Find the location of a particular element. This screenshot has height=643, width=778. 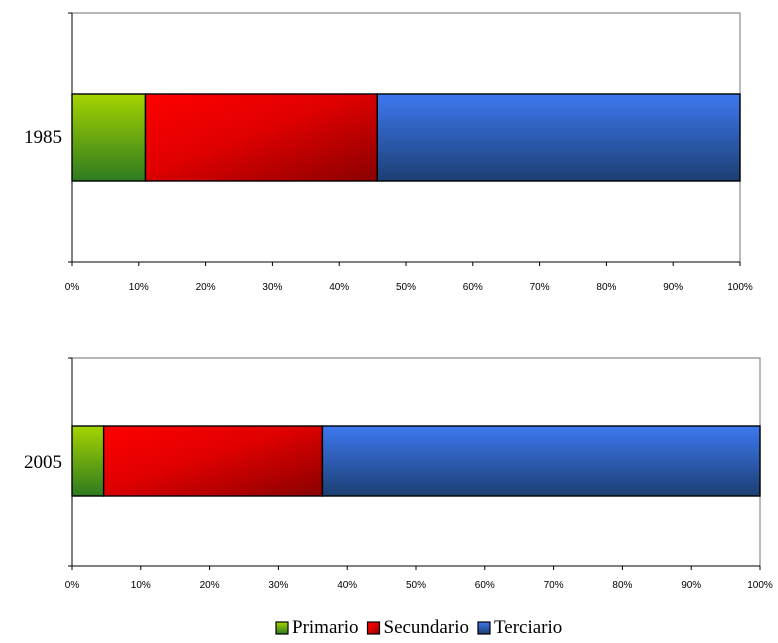

legend: Primario Secundario Terciario is located at coordinates (418, 627).